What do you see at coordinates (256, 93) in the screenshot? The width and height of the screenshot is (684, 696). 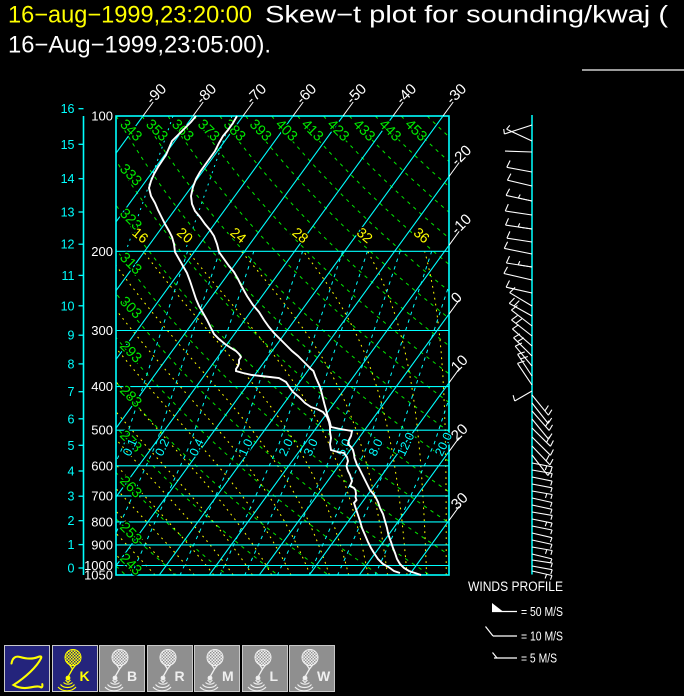 I see `svg-text: -70` at bounding box center [256, 93].